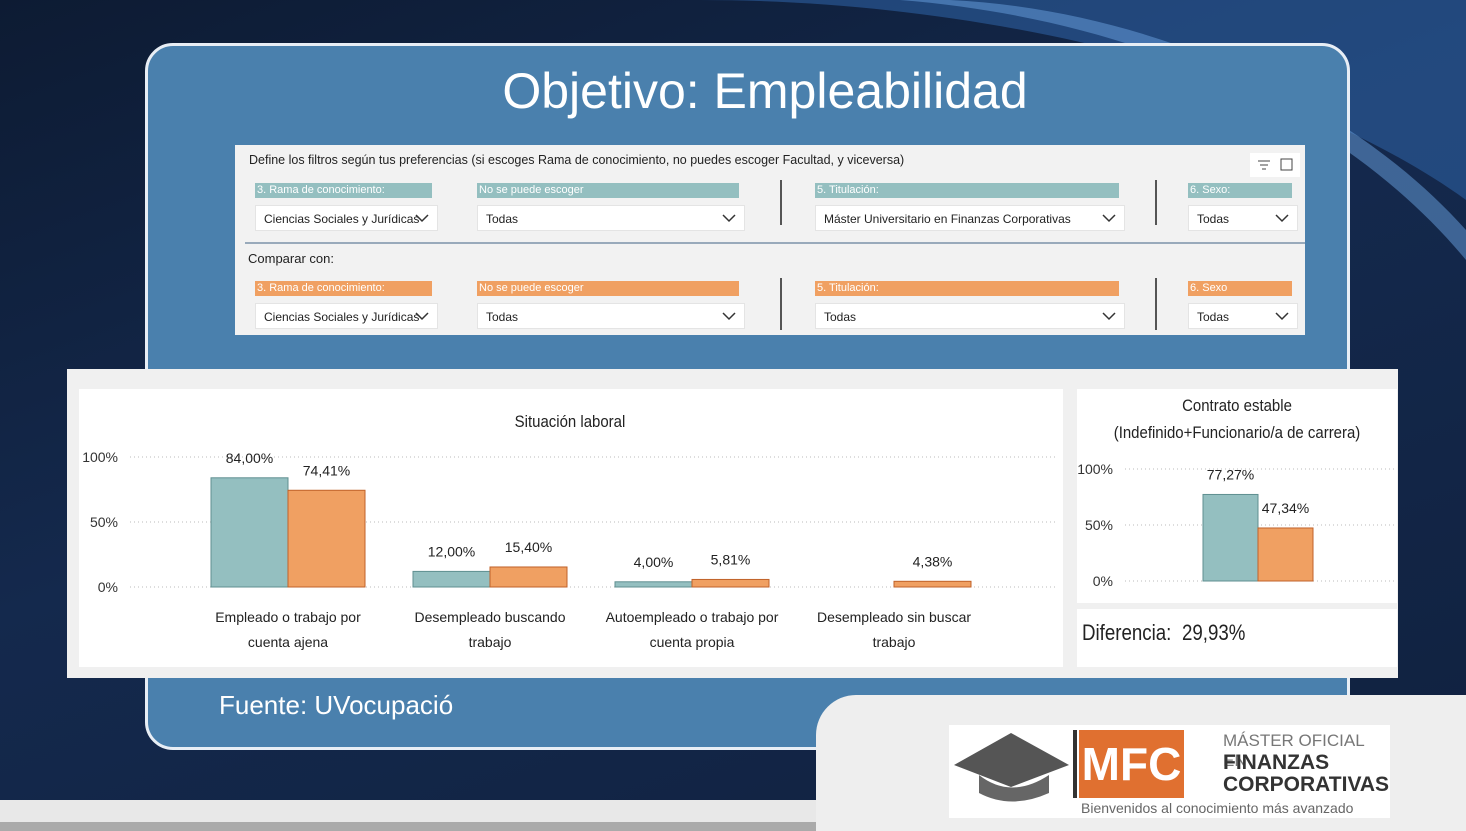 This screenshot has height=831, width=1466. Describe the element at coordinates (528, 547) in the screenshot. I see `data-label: 15,40%` at that location.